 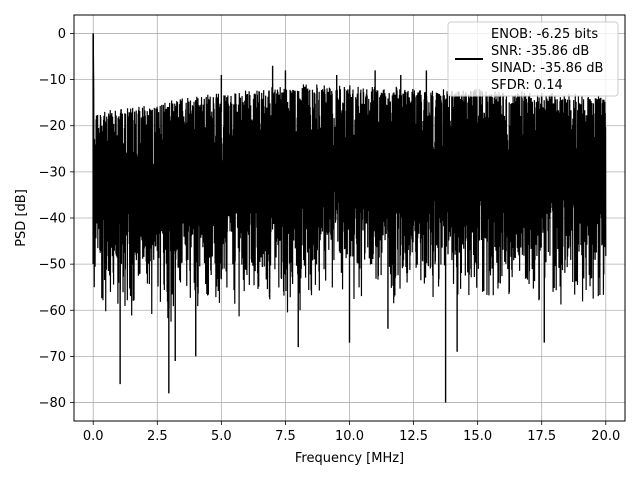 What do you see at coordinates (540, 51) in the screenshot?
I see `legend-entry-line: SNR: -35.86 dB` at bounding box center [540, 51].